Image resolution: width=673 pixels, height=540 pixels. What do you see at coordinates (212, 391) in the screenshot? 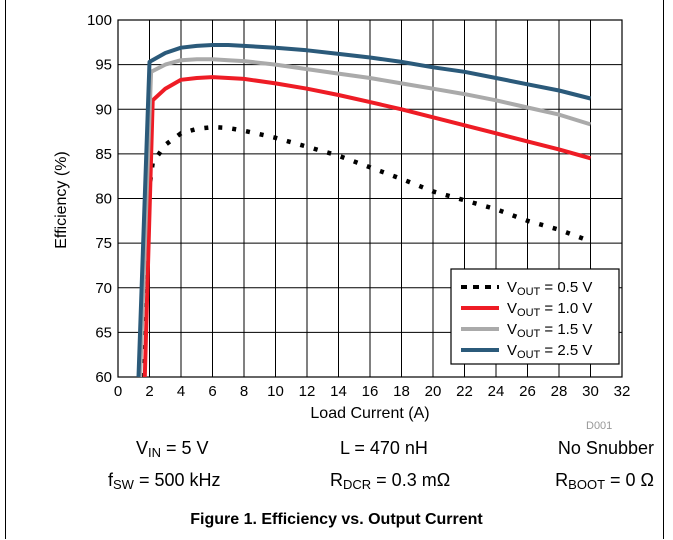
I see `x-tick-label: 6` at bounding box center [212, 391].